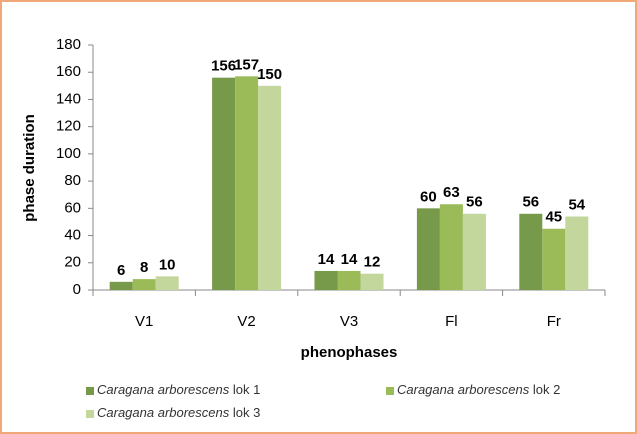  Describe the element at coordinates (178, 412) in the screenshot. I see `legend-label: Caragana arborescens lok 3` at that location.